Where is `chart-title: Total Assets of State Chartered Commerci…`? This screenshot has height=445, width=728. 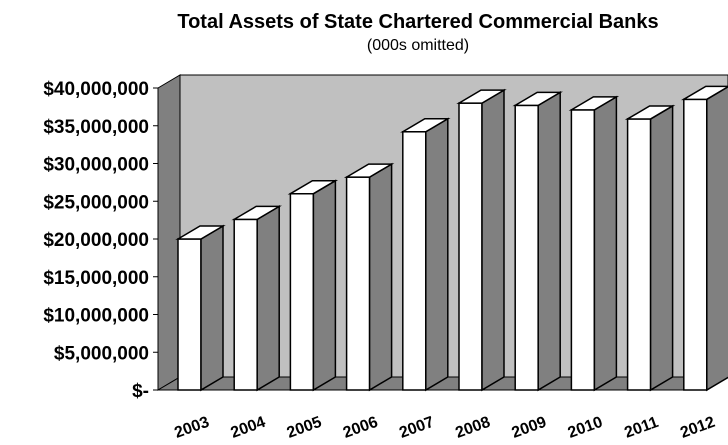
chart-title: Total Assets of State Chartered Commerci… is located at coordinates (417, 22).